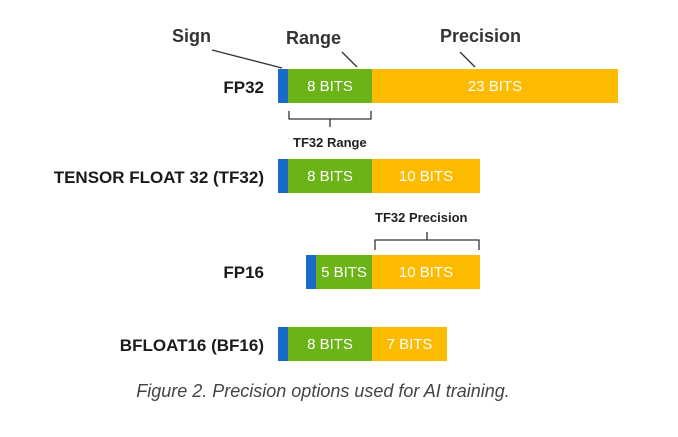  Describe the element at coordinates (481, 36) in the screenshot. I see `header-precision: Precision` at that location.